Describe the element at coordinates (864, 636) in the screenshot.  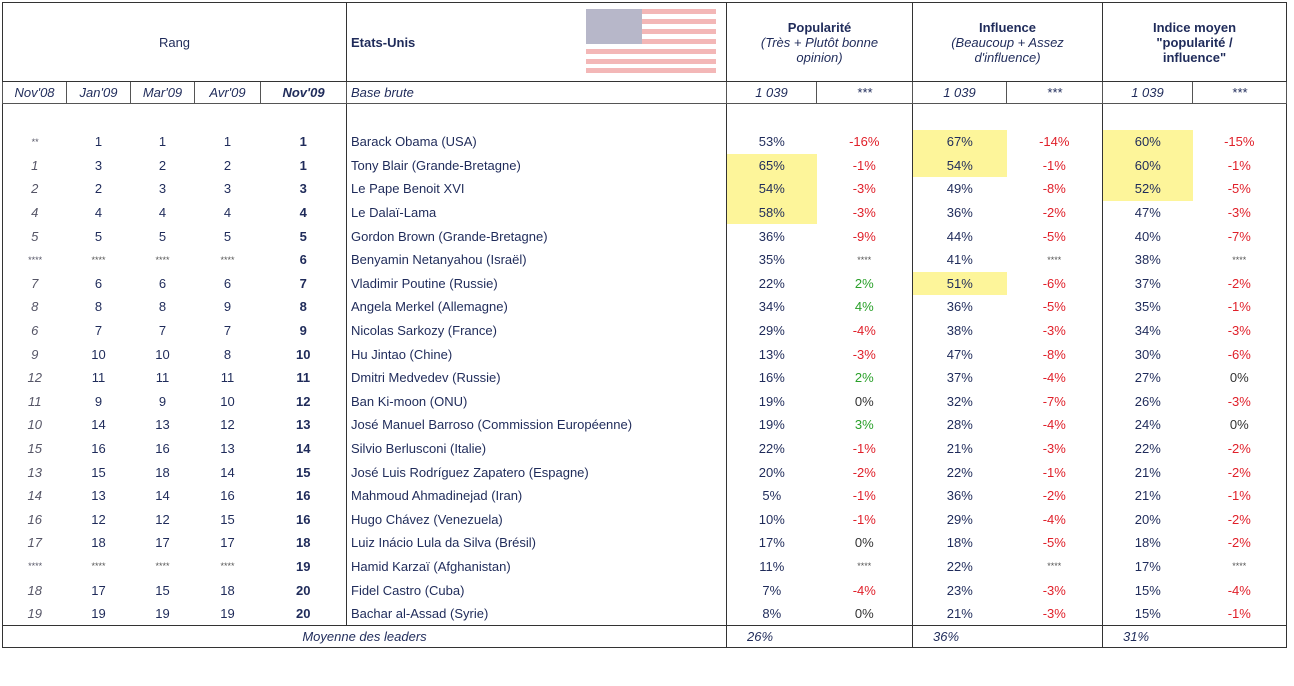
I see `footer-empty` at that location.